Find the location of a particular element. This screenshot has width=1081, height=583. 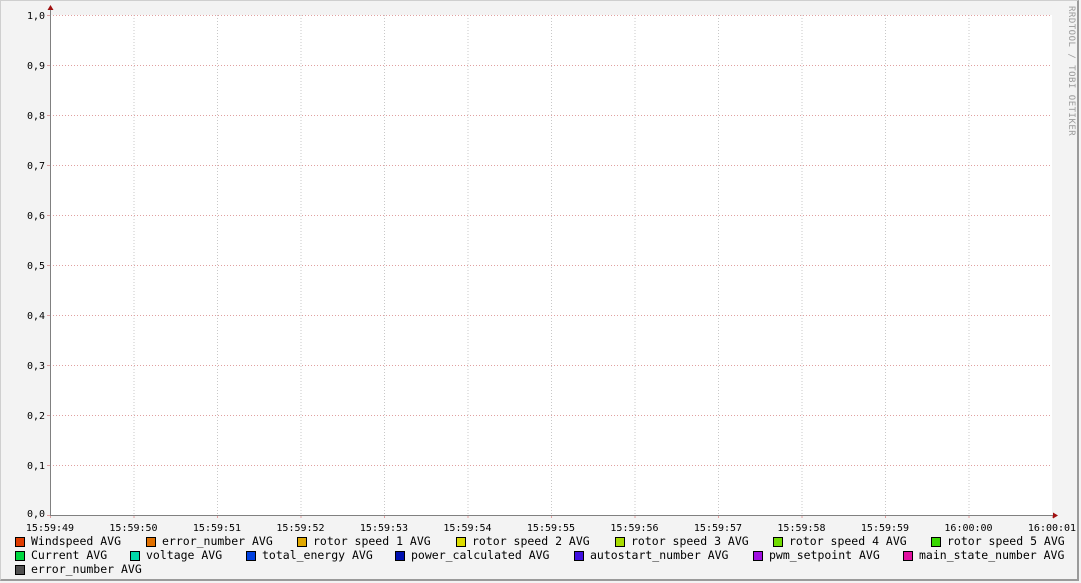

watermark: RRDTOOL / TOBI OETIKER is located at coordinates (1071, 71).